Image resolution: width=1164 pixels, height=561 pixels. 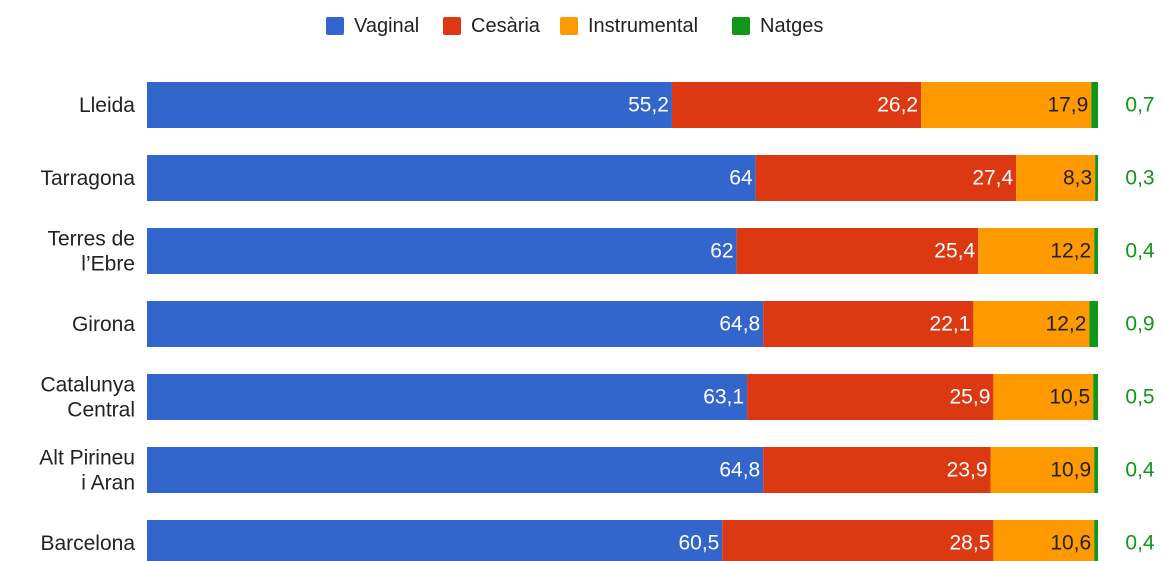 What do you see at coordinates (1077, 178) in the screenshot?
I see `data-label: 8,3` at bounding box center [1077, 178].